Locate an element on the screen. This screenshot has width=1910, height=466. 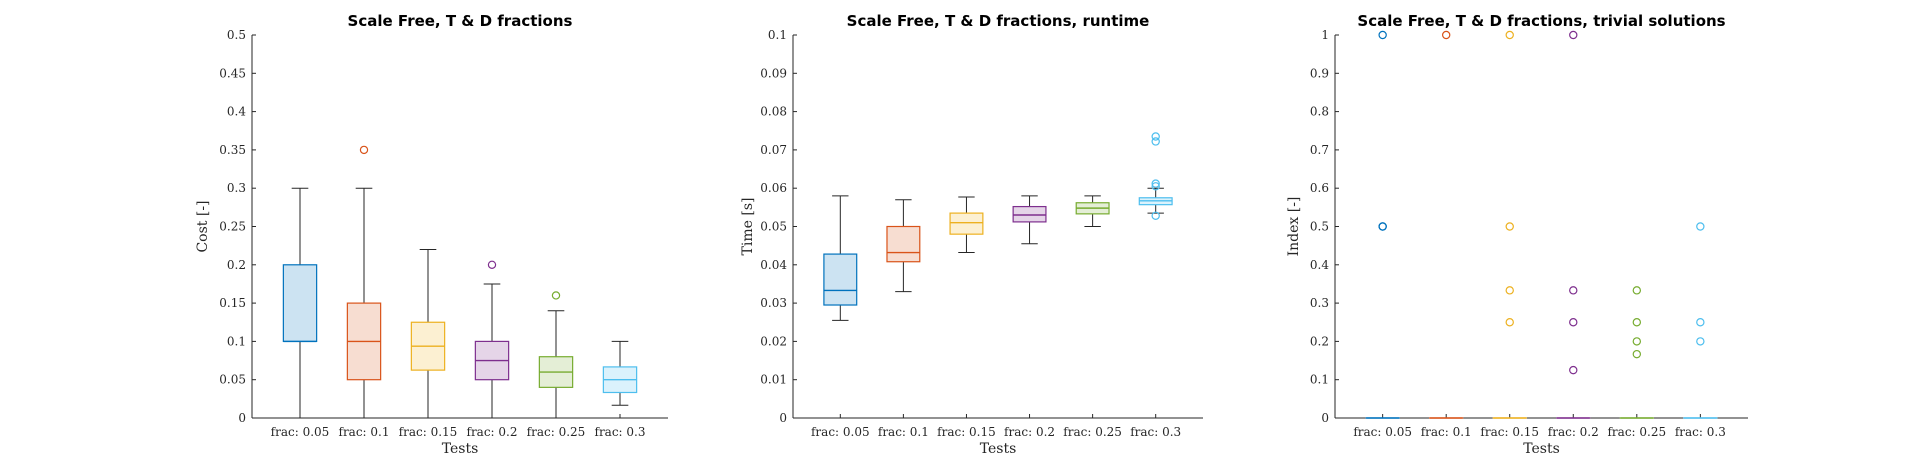
chart-title: Scale Free, T & D fractions is located at coordinates (460, 21).